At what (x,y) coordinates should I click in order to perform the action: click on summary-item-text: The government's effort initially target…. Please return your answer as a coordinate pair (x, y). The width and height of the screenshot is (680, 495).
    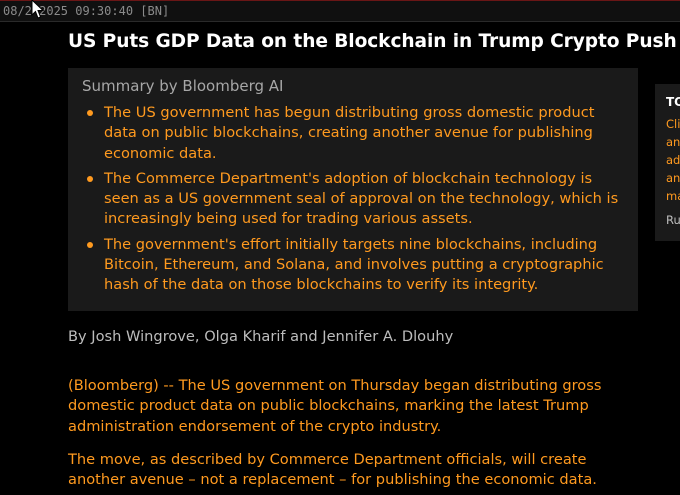
    Looking at the image, I should click on (354, 264).